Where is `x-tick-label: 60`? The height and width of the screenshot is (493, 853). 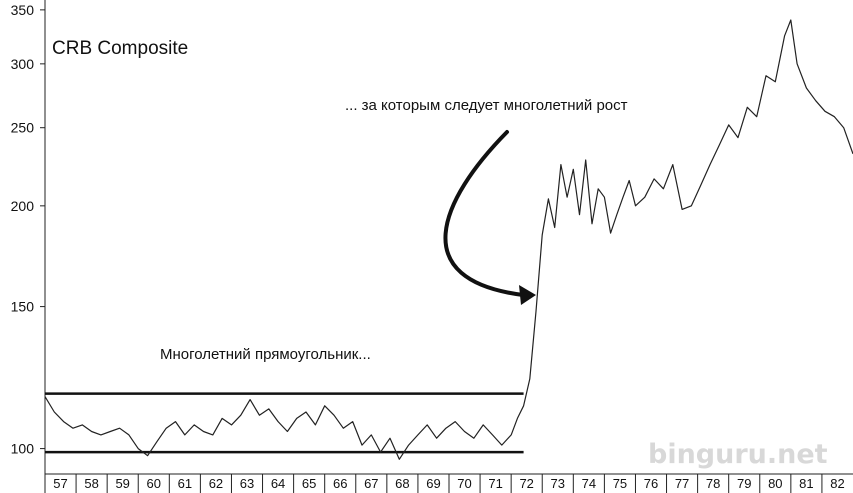
x-tick-label: 60 is located at coordinates (154, 483).